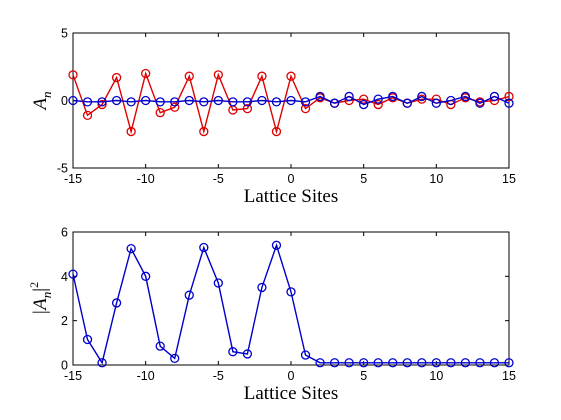 The image size is (561, 420). Describe the element at coordinates (40, 290) in the screenshot. I see `bottom-y-axis-label-tail: |` at that location.